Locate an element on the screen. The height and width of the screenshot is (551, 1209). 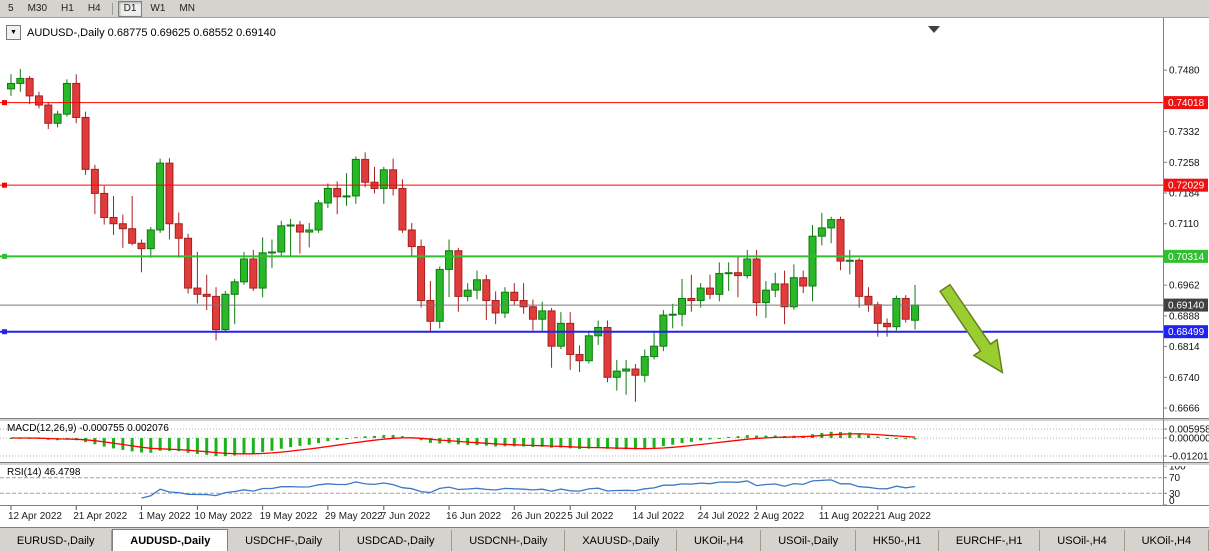
price-tick-label: 0.6814 is located at coordinates (1184, 347).